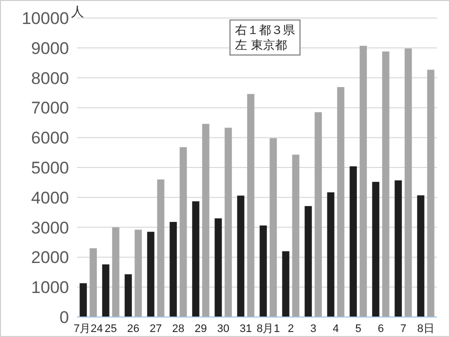 The image size is (450, 337). Describe the element at coordinates (223, 329) in the screenshot. I see `x-tick-label: 30` at that location.